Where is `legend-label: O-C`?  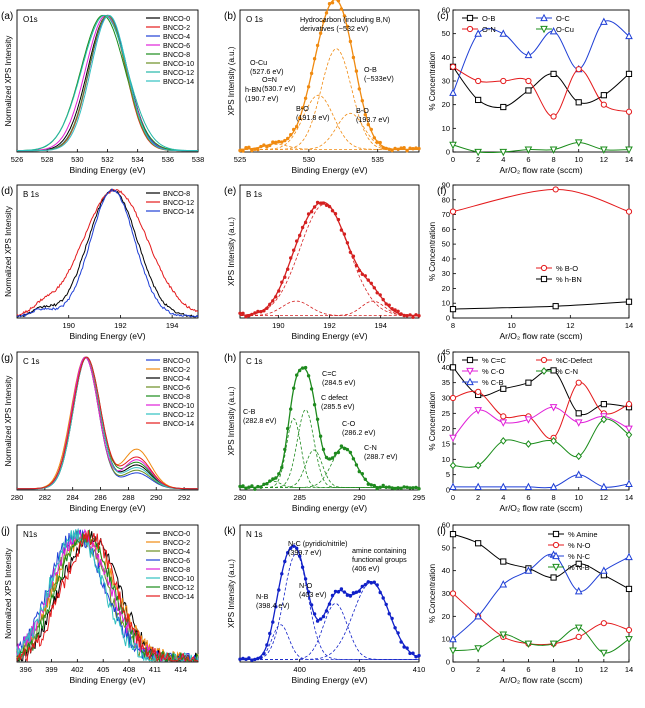
legend-label: O-C is located at coordinates (563, 18).